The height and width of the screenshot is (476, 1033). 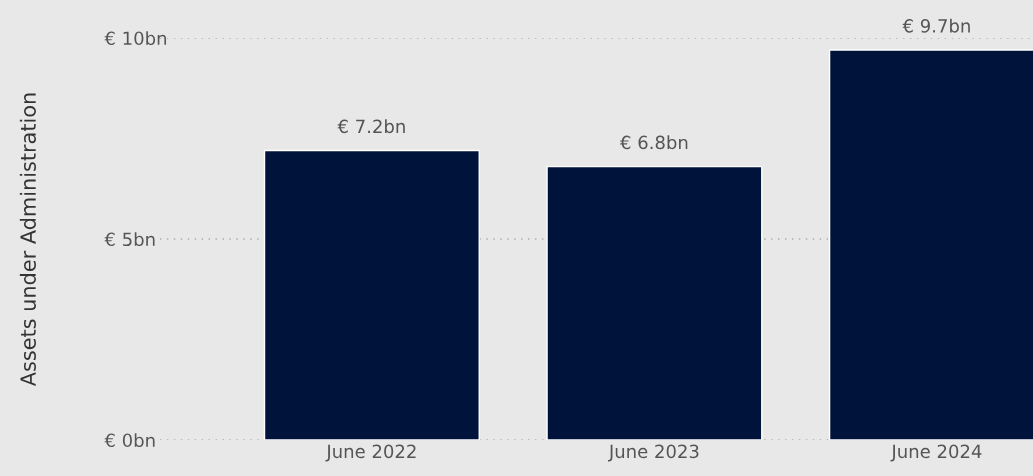 What do you see at coordinates (27, 240) in the screenshot?
I see `y-axis-title: Assets under Administration` at bounding box center [27, 240].